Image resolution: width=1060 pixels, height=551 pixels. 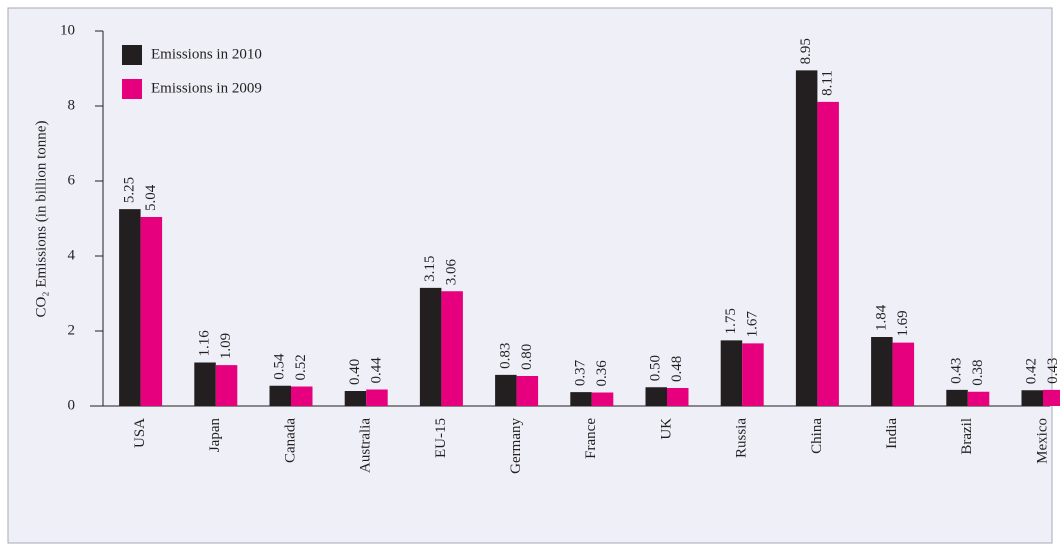 I want to click on y-tick-label: 10, so click(x=67, y=30).